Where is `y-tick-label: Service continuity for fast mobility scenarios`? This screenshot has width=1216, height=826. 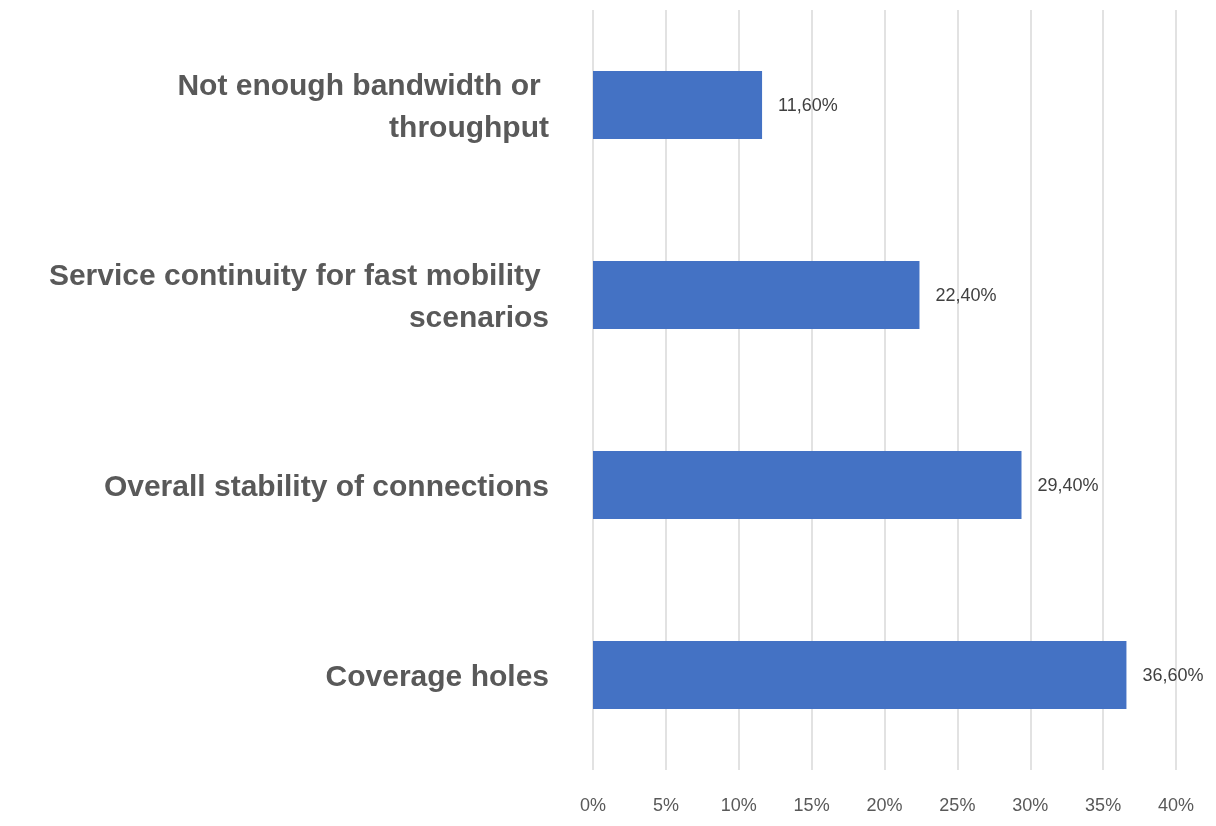
y-tick-label: Service continuity for fast mobility scenarios is located at coordinates (298, 295).